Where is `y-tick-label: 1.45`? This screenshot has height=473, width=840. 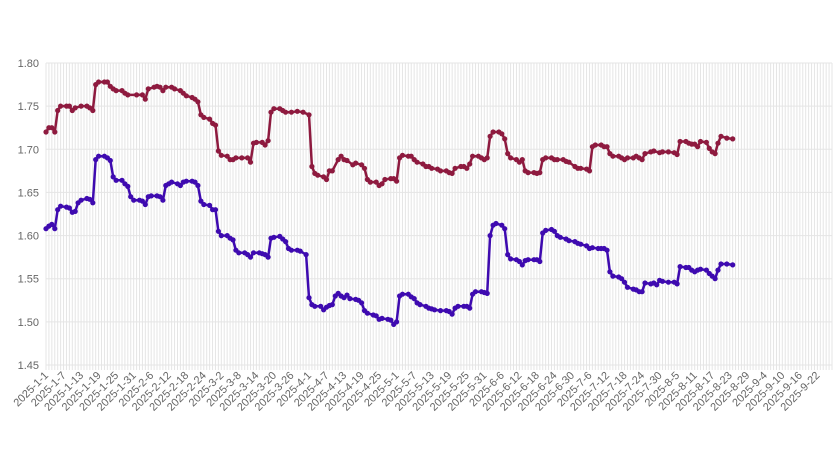 y-tick-label: 1.45 is located at coordinates (28, 366).